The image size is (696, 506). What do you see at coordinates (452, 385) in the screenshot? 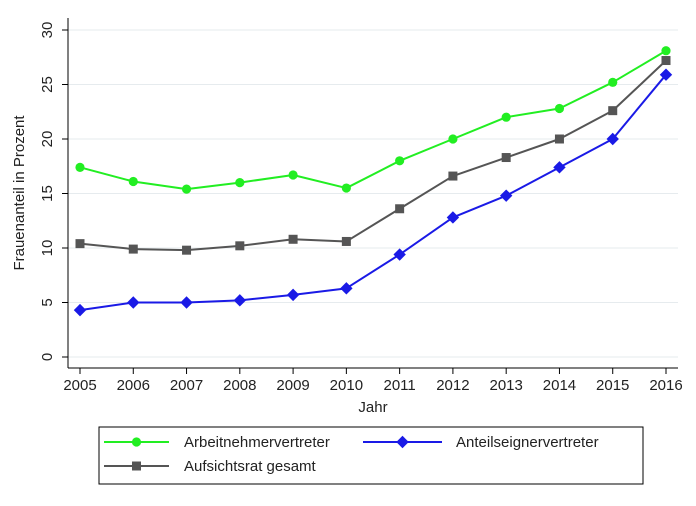
I see `x-tick-label-2012: 2012` at bounding box center [452, 385].